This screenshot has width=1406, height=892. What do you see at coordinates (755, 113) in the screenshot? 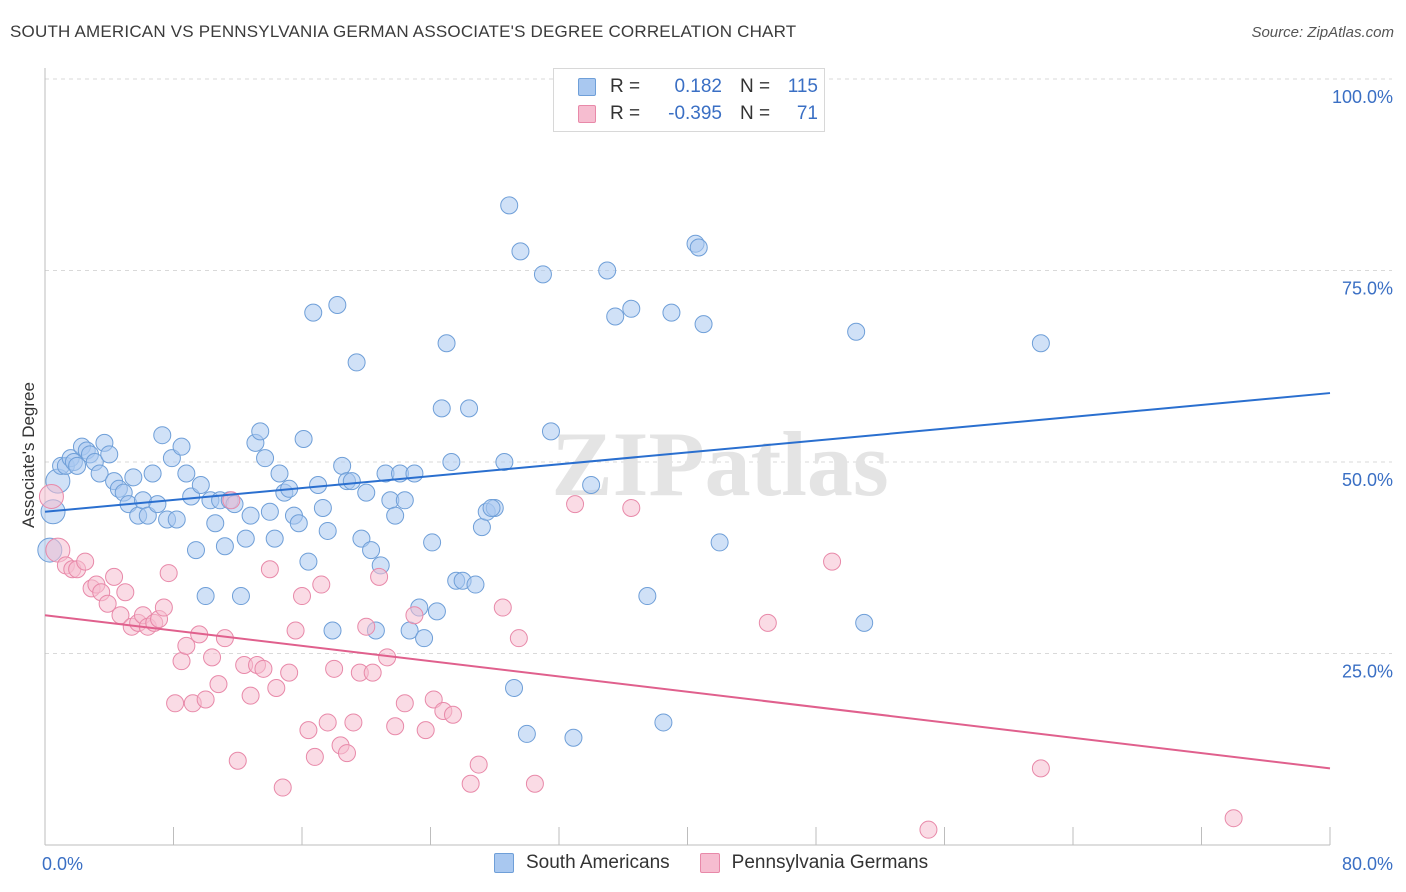
I see `n-label: N =` at bounding box center [755, 113].